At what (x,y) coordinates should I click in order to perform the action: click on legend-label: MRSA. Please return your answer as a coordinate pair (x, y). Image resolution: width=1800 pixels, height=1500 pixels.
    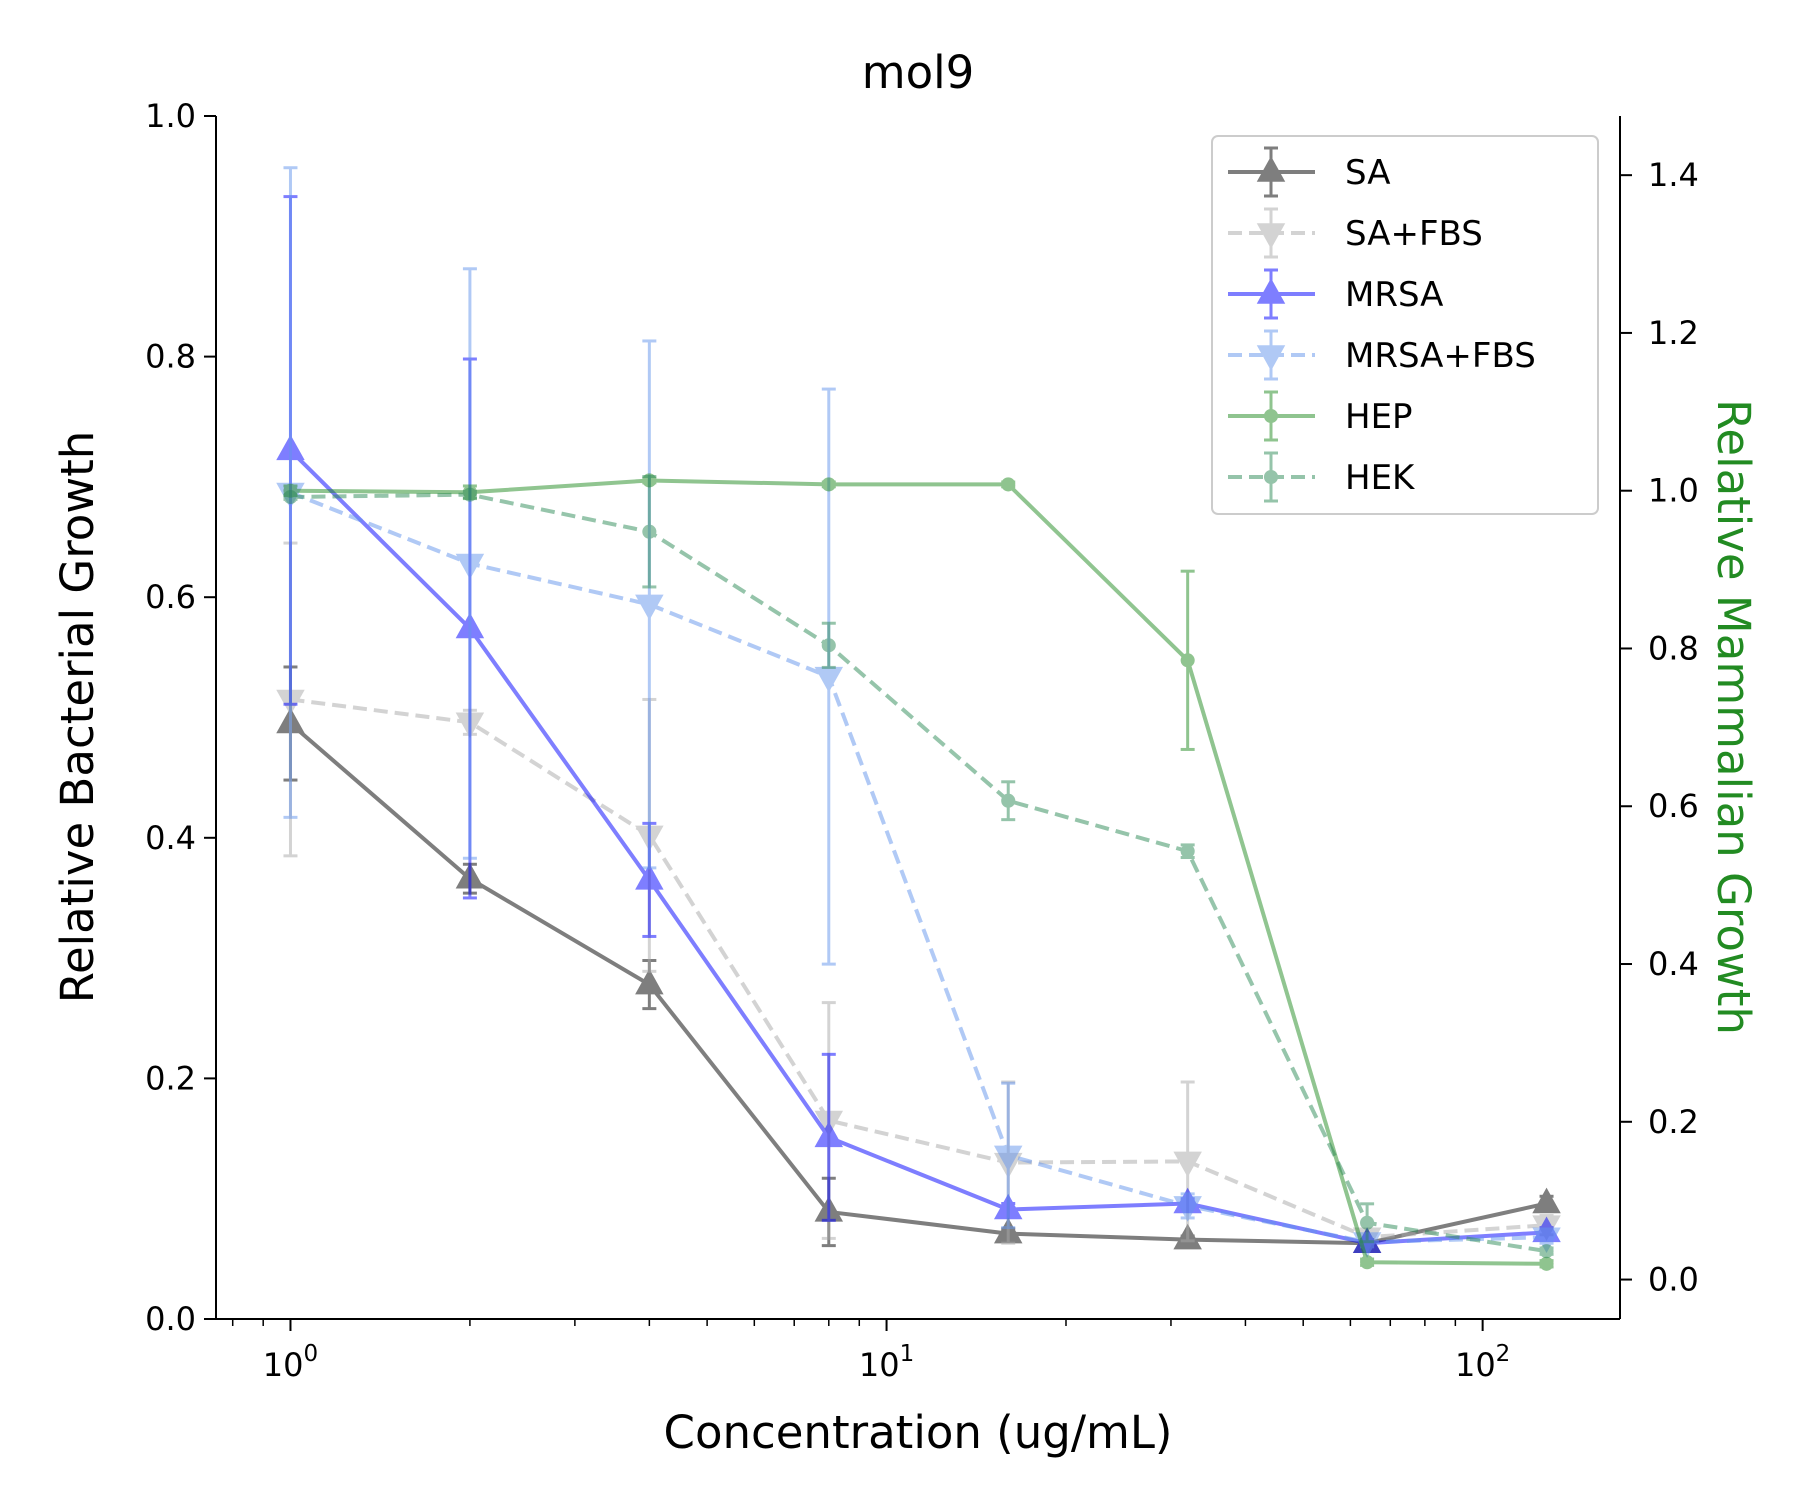
    Looking at the image, I should click on (1394, 295).